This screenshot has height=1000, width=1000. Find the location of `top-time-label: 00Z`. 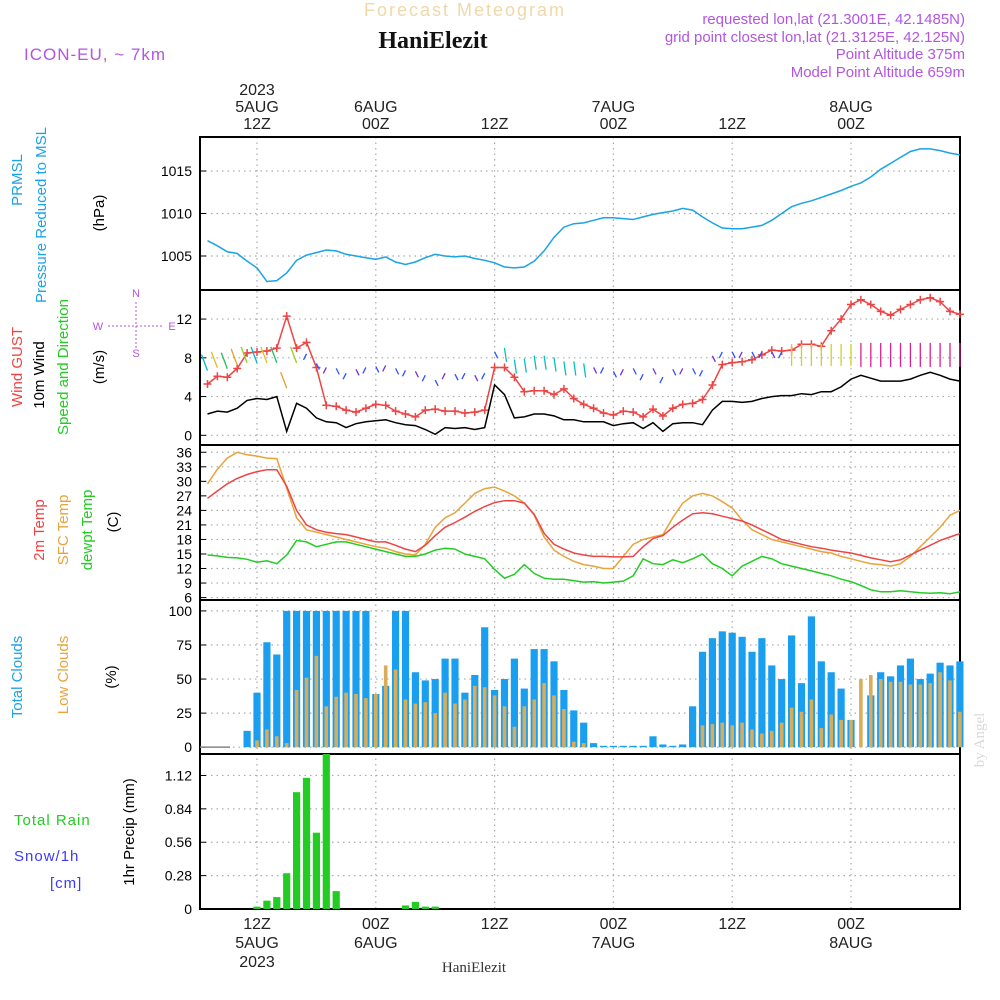

top-time-label: 00Z is located at coordinates (614, 124).